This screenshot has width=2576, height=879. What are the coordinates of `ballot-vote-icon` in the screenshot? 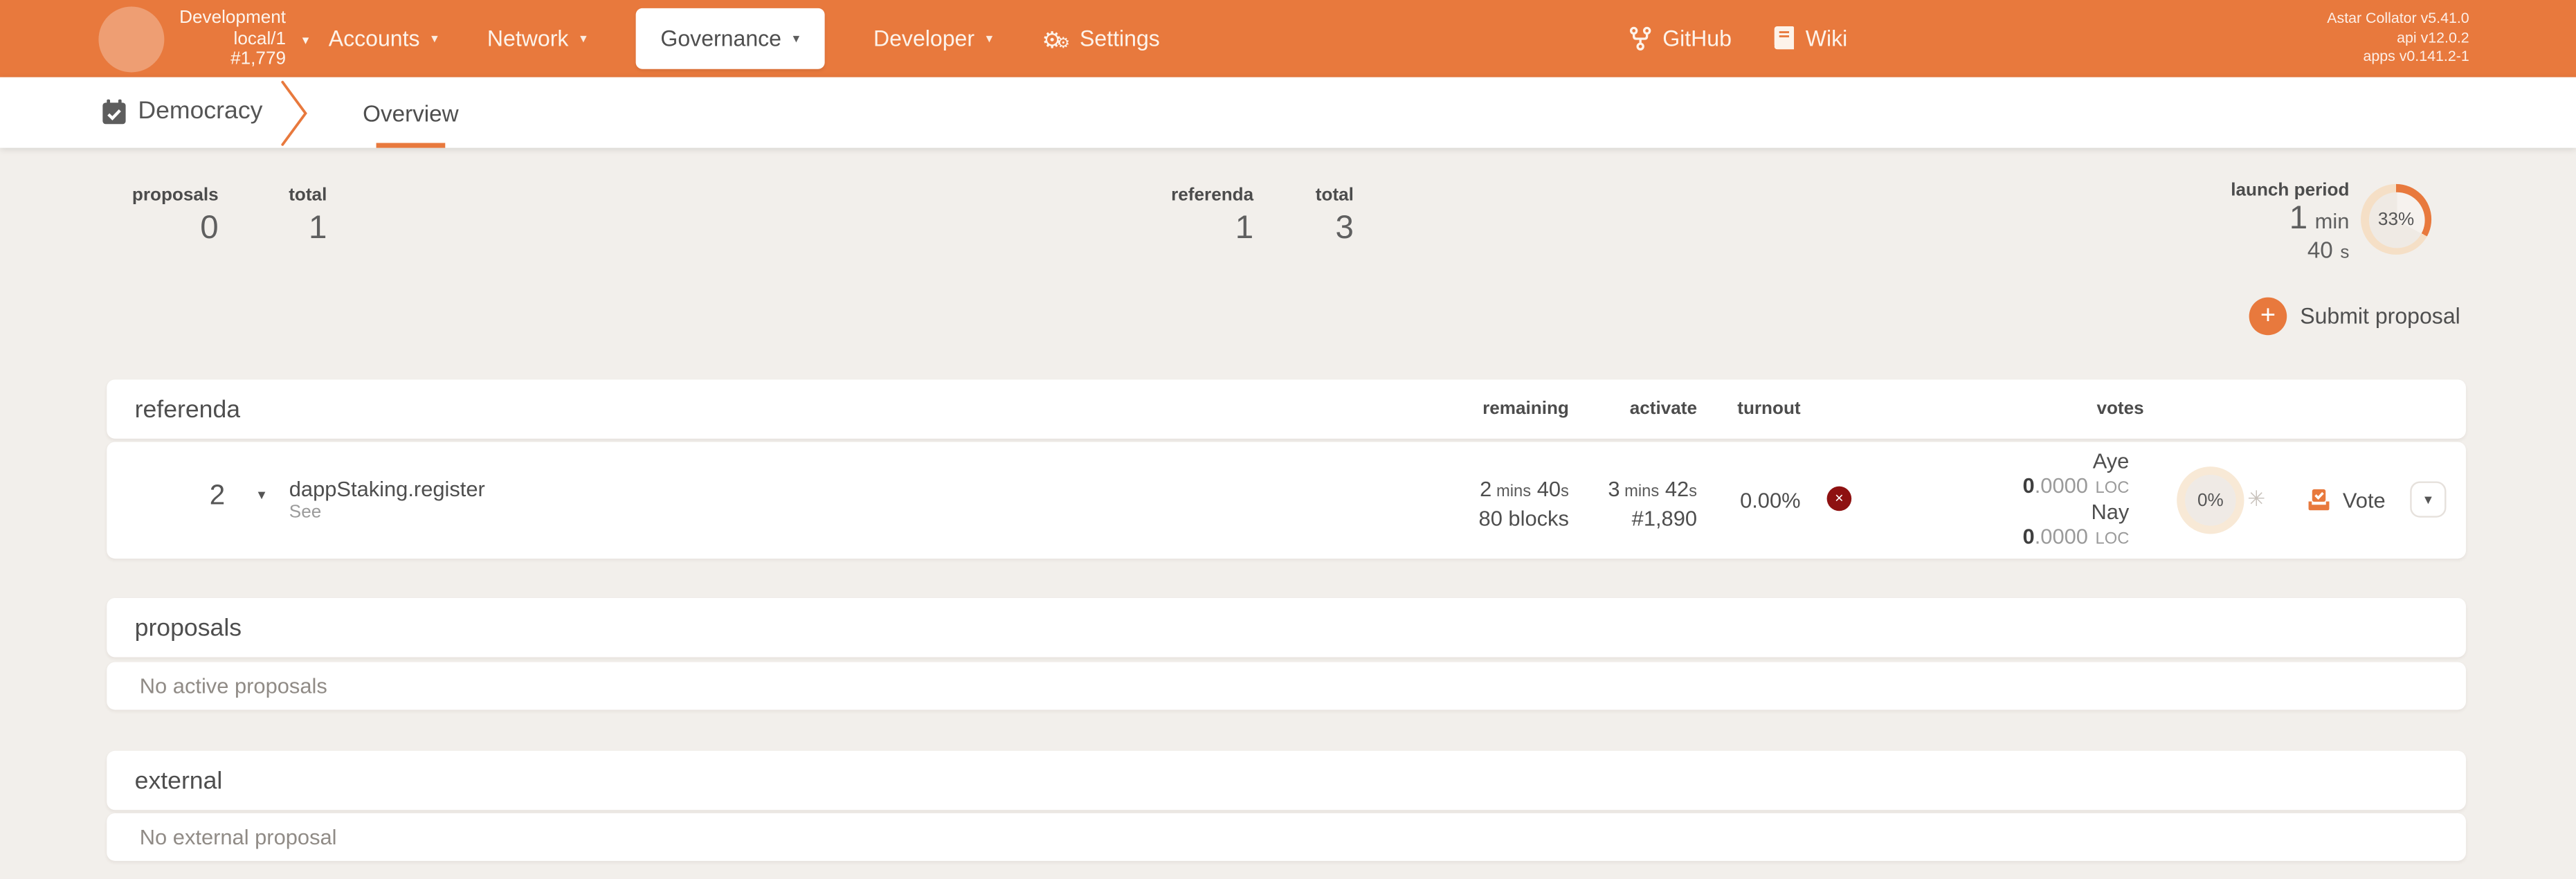 It's located at (2319, 500).